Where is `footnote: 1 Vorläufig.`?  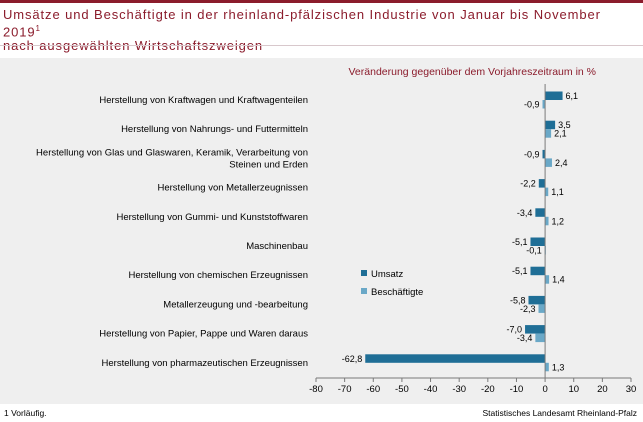 footnote: 1 Vorläufig. is located at coordinates (25, 413).